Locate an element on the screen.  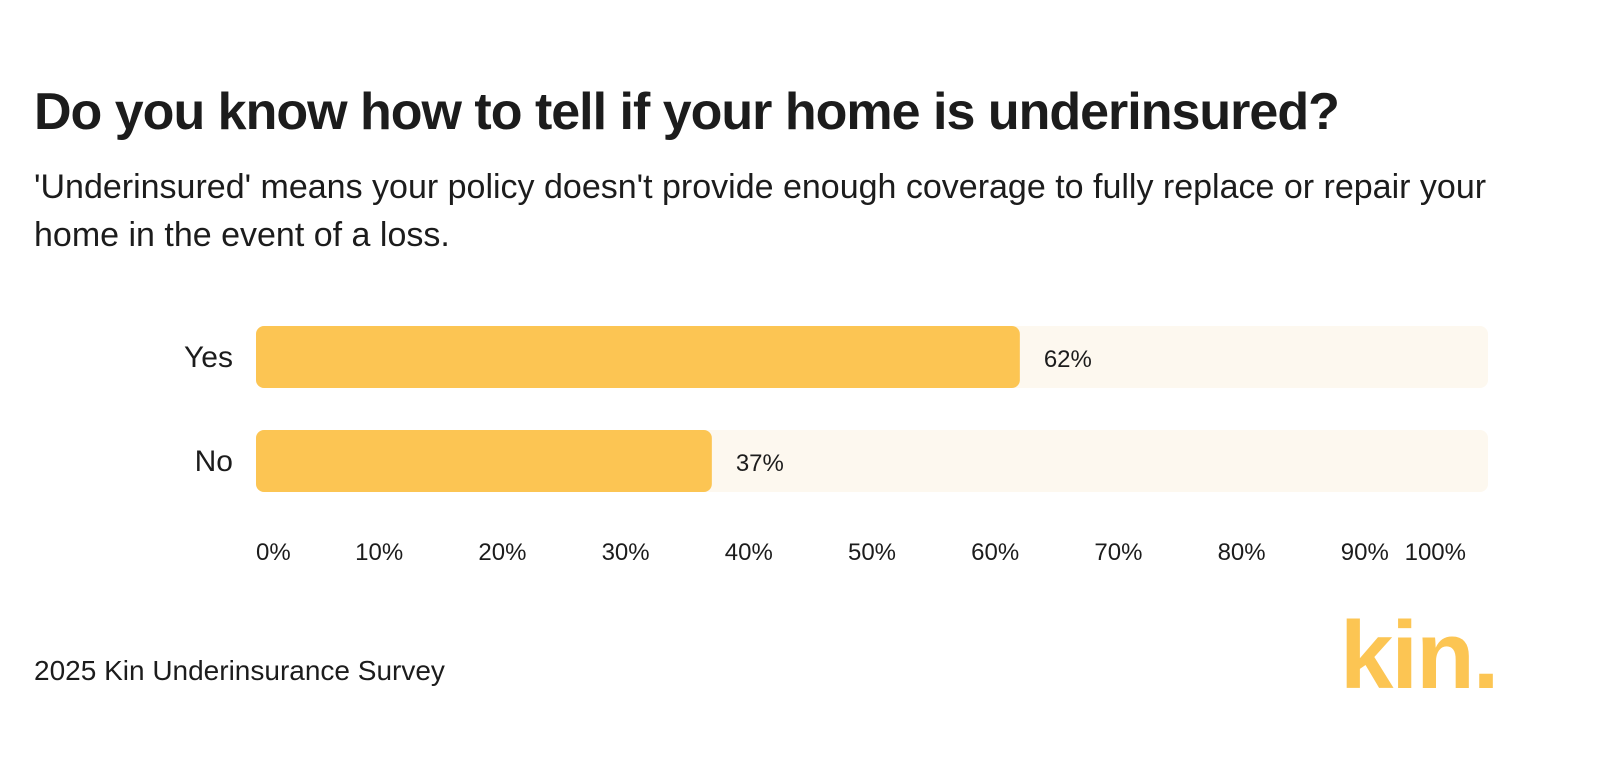
bar-no is located at coordinates (484, 461).